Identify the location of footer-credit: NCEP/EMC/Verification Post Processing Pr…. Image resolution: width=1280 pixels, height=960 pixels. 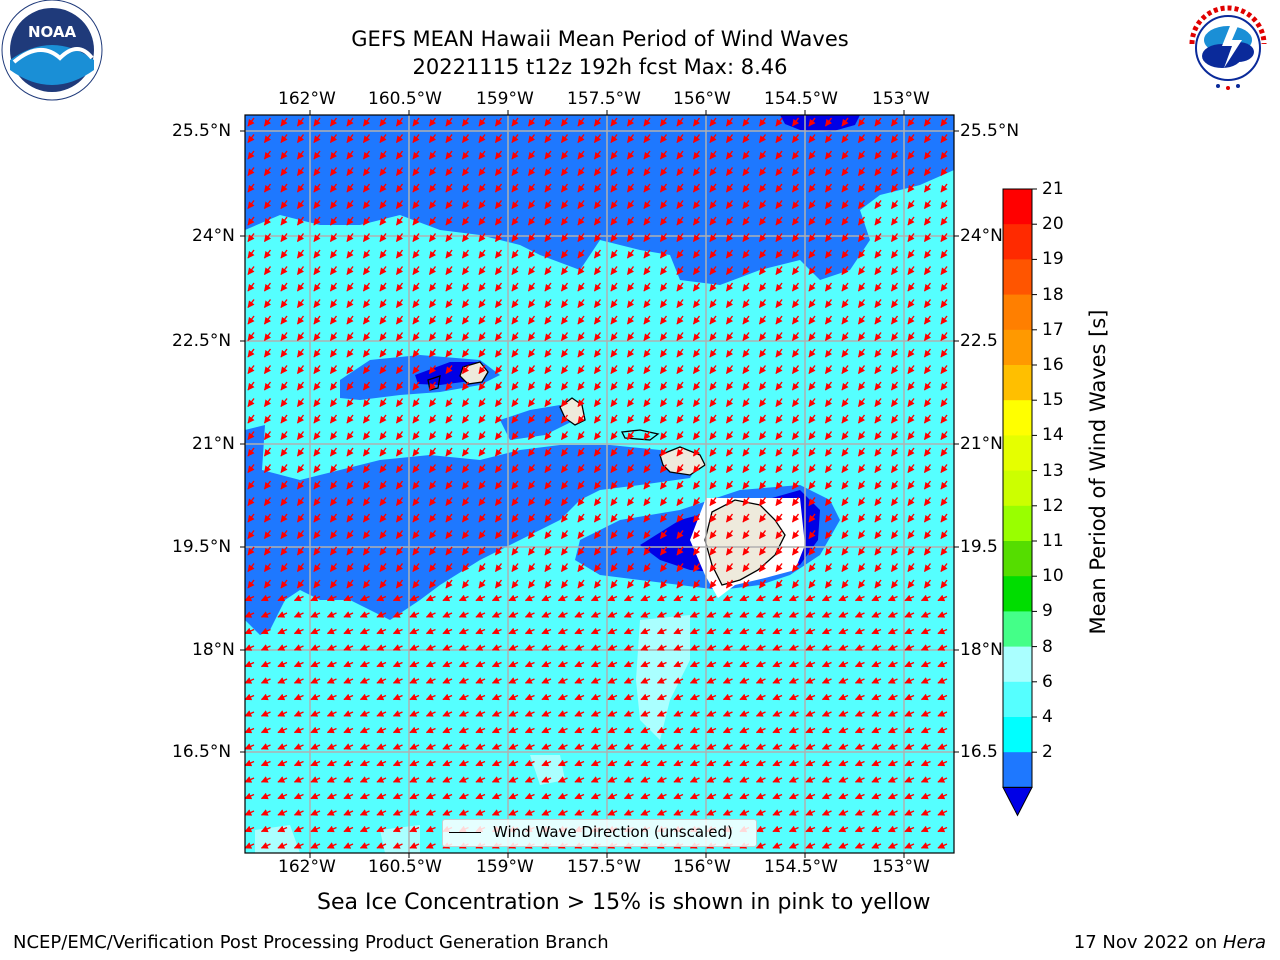
(311, 942).